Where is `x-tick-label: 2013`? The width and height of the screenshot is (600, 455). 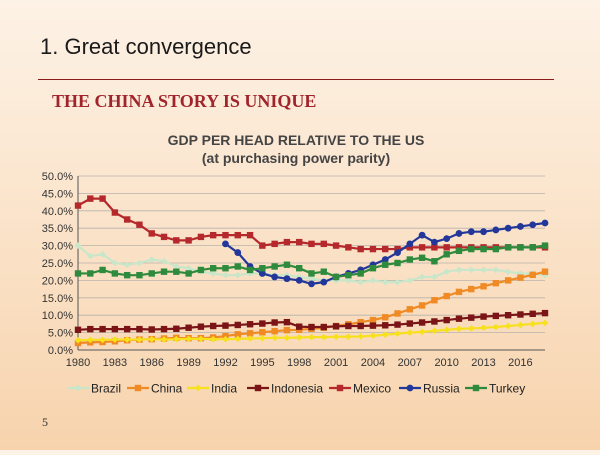 x-tick-label: 2013 is located at coordinates (483, 363).